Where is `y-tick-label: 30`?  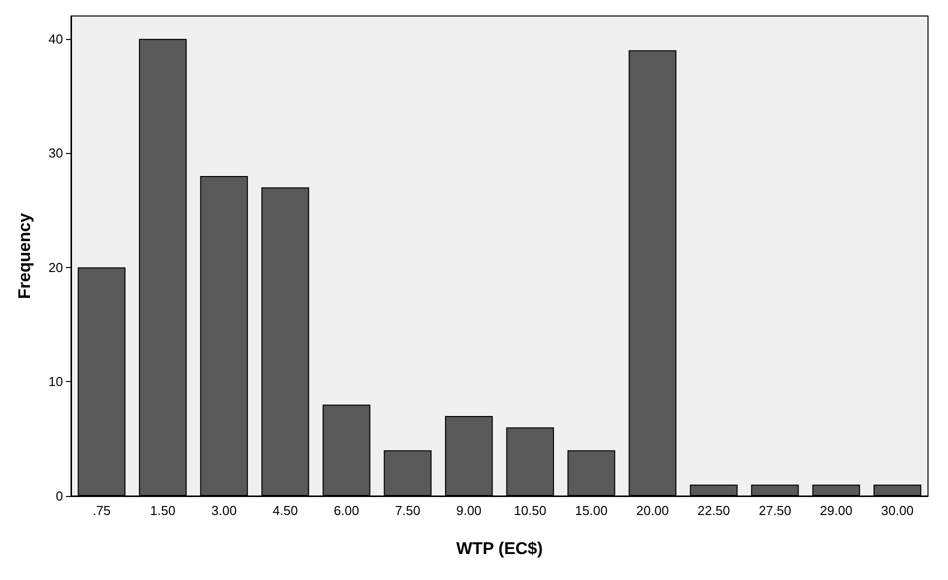 y-tick-label: 30 is located at coordinates (55, 153).